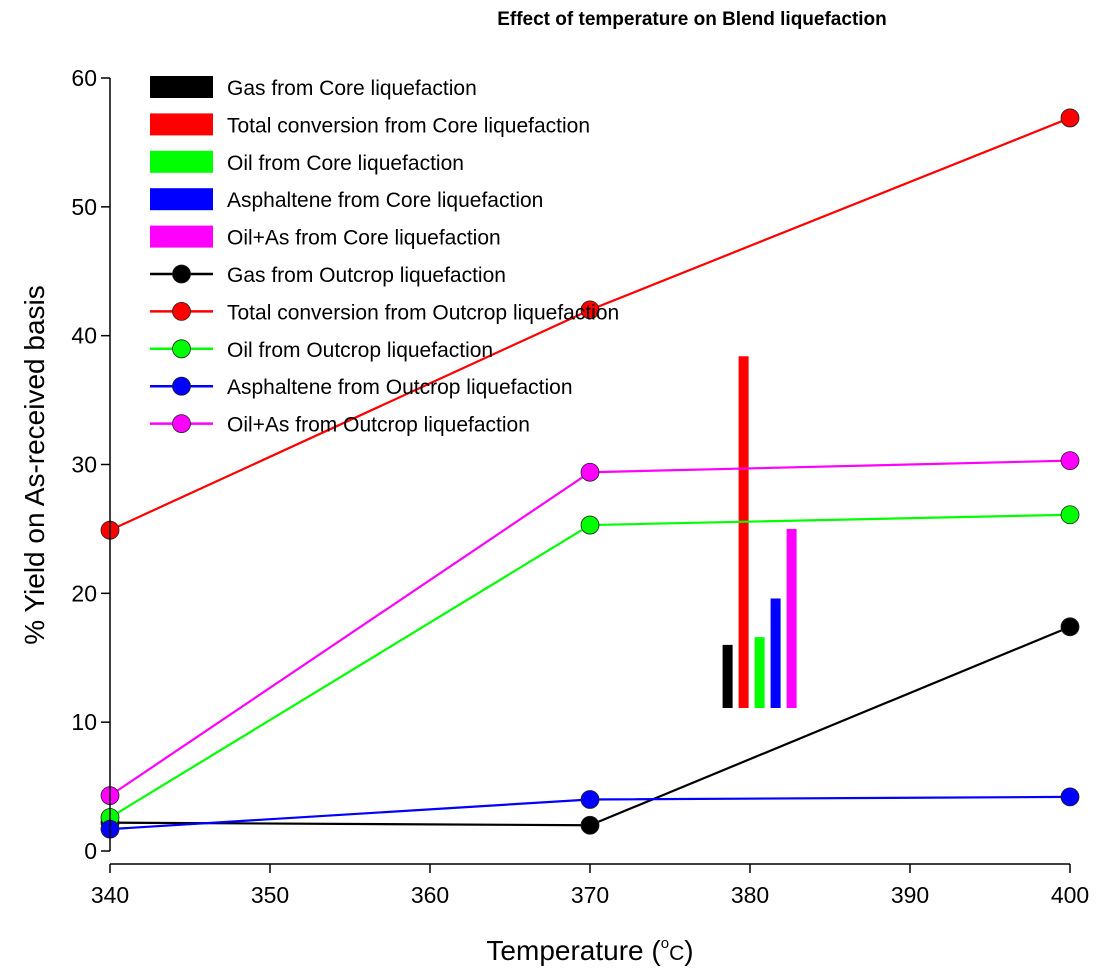 The height and width of the screenshot is (979, 1096). Describe the element at coordinates (727, 676) in the screenshot. I see `bar-gas-from-core-liquefaction` at that location.